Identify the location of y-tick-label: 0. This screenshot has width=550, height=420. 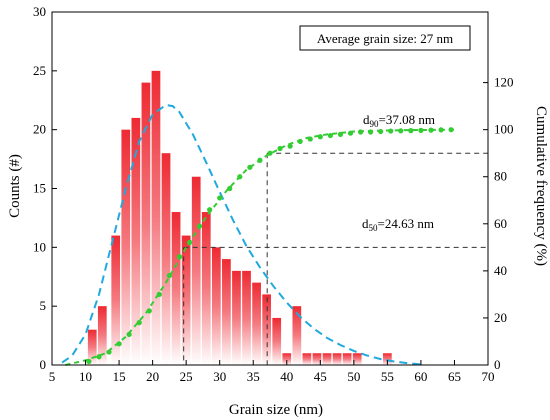
(43, 364).